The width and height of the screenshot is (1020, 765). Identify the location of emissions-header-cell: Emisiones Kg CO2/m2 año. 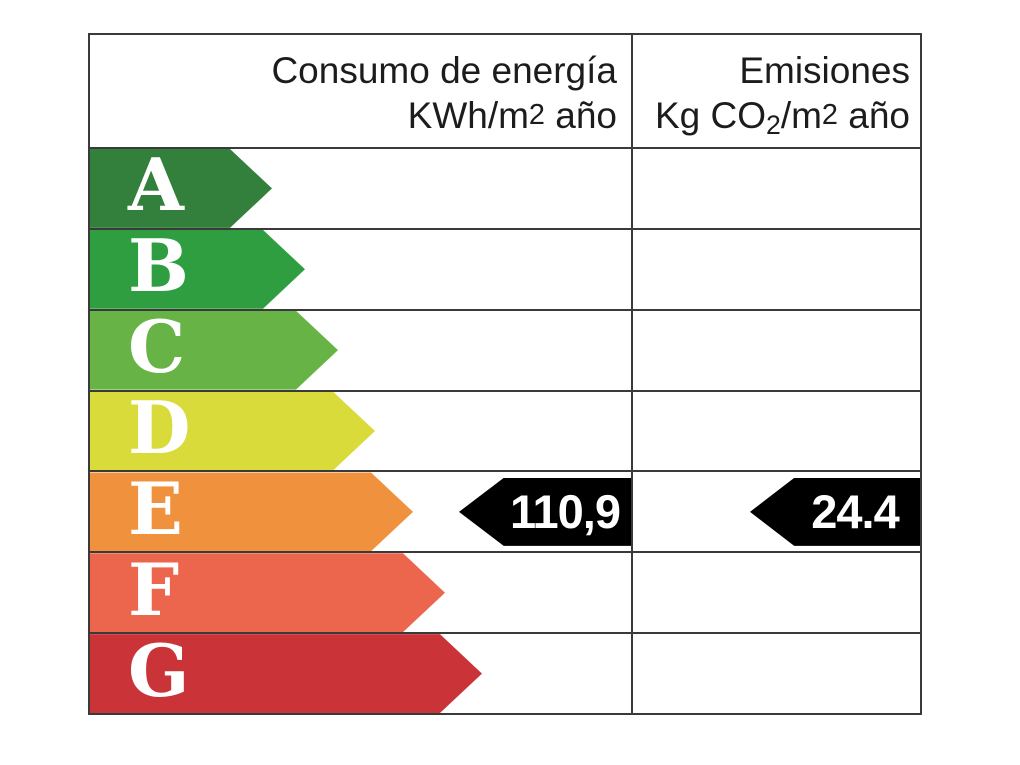
(776, 91).